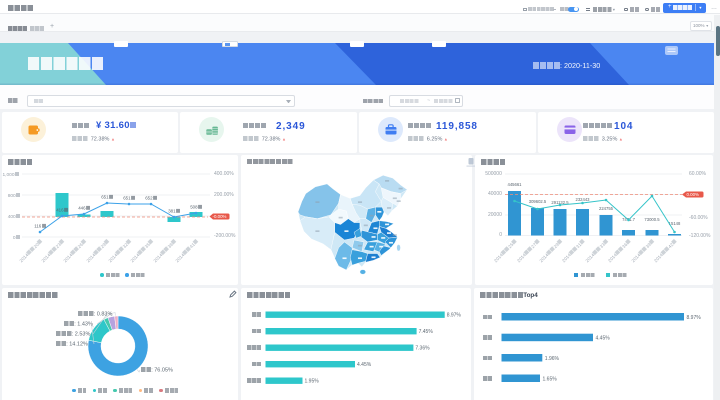 This screenshot has height=400, width=720. Describe the element at coordinates (220, 216) in the screenshot. I see `svg-text: -0.00%` at that location.